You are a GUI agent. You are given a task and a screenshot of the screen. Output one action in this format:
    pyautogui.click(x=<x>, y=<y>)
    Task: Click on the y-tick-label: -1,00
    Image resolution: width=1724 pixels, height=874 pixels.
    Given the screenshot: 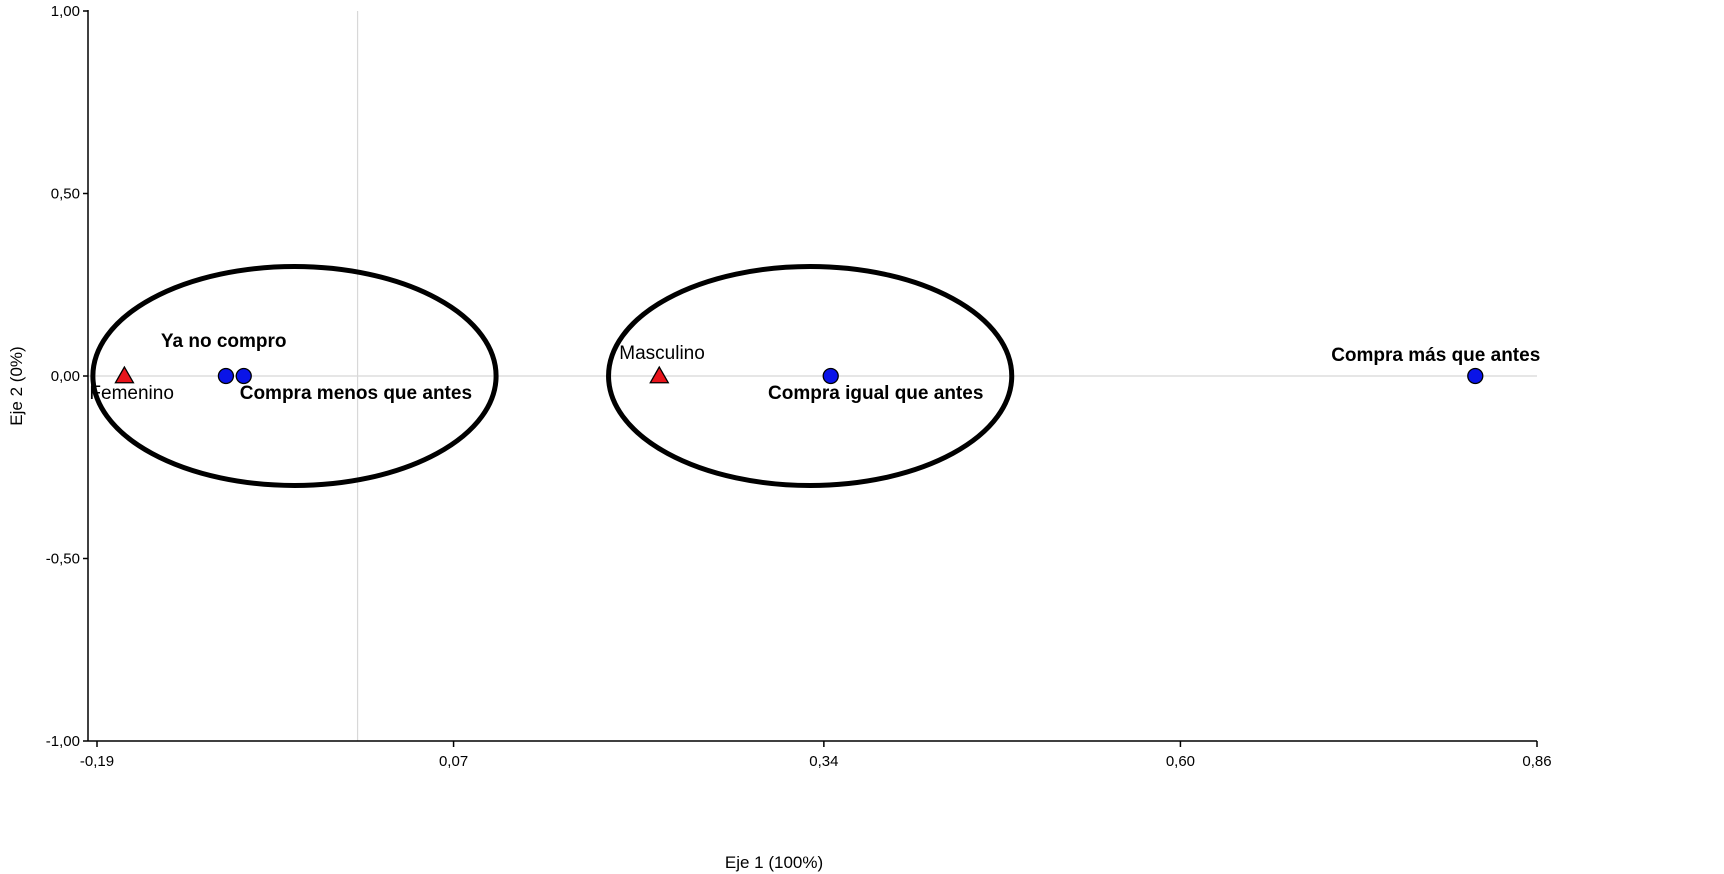 What is the action you would take?
    pyautogui.click(x=63, y=741)
    